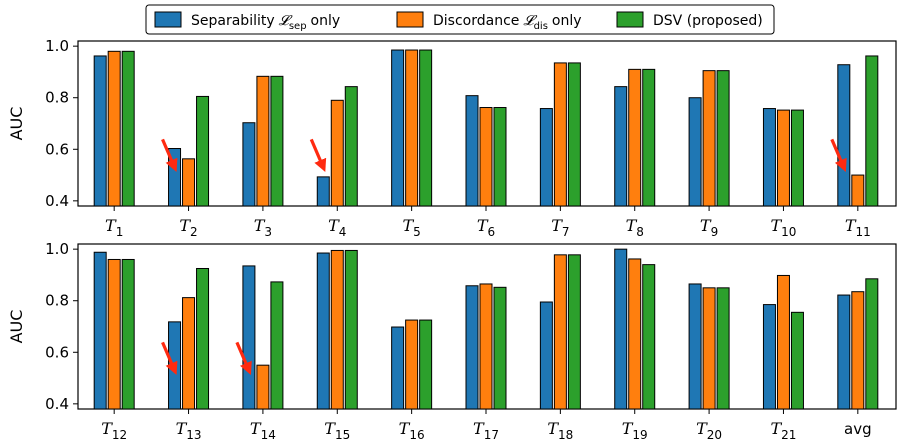 The height and width of the screenshot is (441, 897). I want to click on bar-discordance-only-t17, so click(486, 346).